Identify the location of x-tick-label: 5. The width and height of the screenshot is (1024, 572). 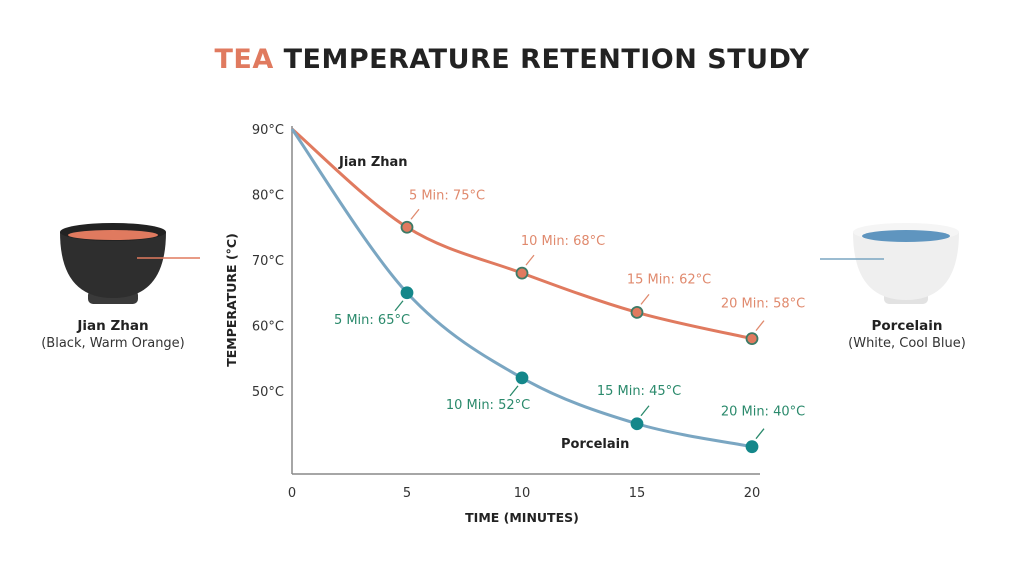
(407, 493).